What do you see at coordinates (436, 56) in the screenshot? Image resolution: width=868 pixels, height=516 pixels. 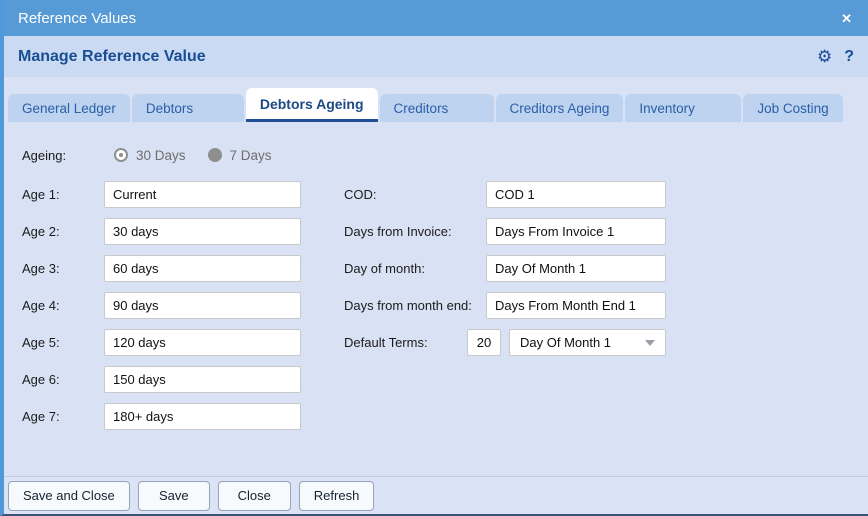 I see `dialog-header: Manage Reference Value ⚙ ?` at bounding box center [436, 56].